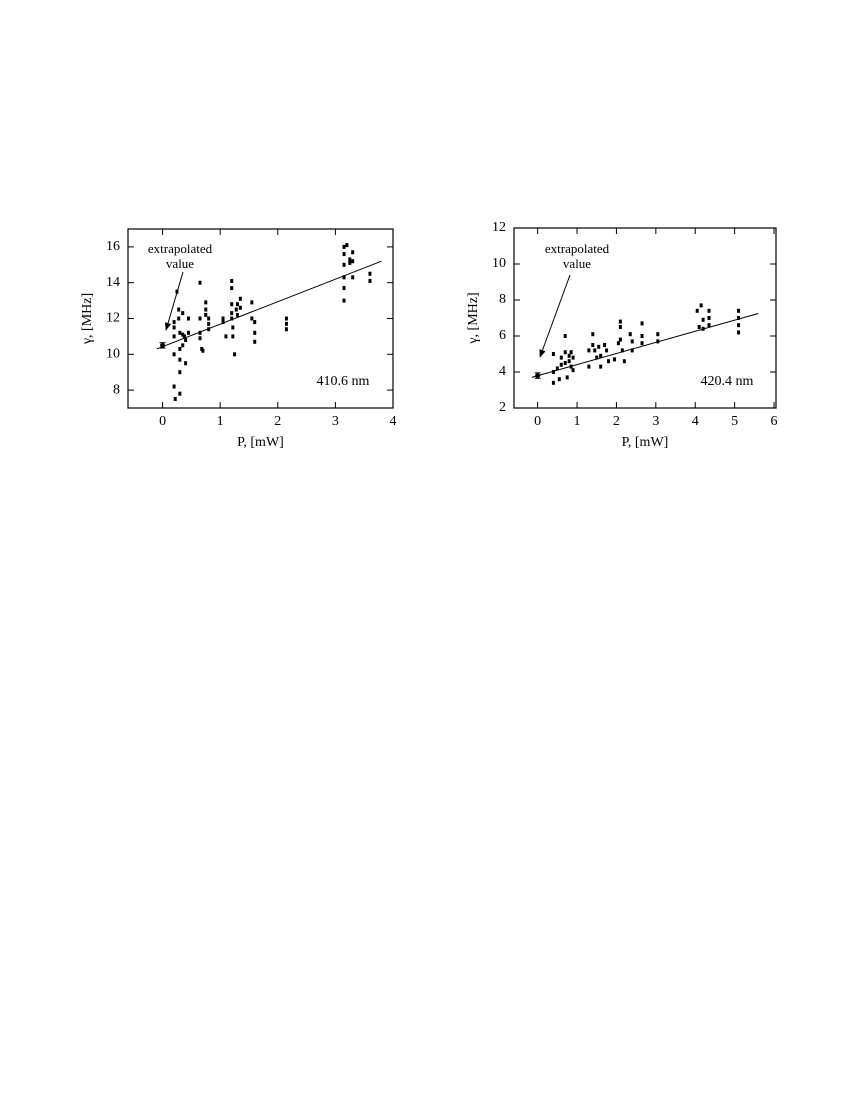  What do you see at coordinates (116, 389) in the screenshot?
I see `y-tick-label: 8` at bounding box center [116, 389].